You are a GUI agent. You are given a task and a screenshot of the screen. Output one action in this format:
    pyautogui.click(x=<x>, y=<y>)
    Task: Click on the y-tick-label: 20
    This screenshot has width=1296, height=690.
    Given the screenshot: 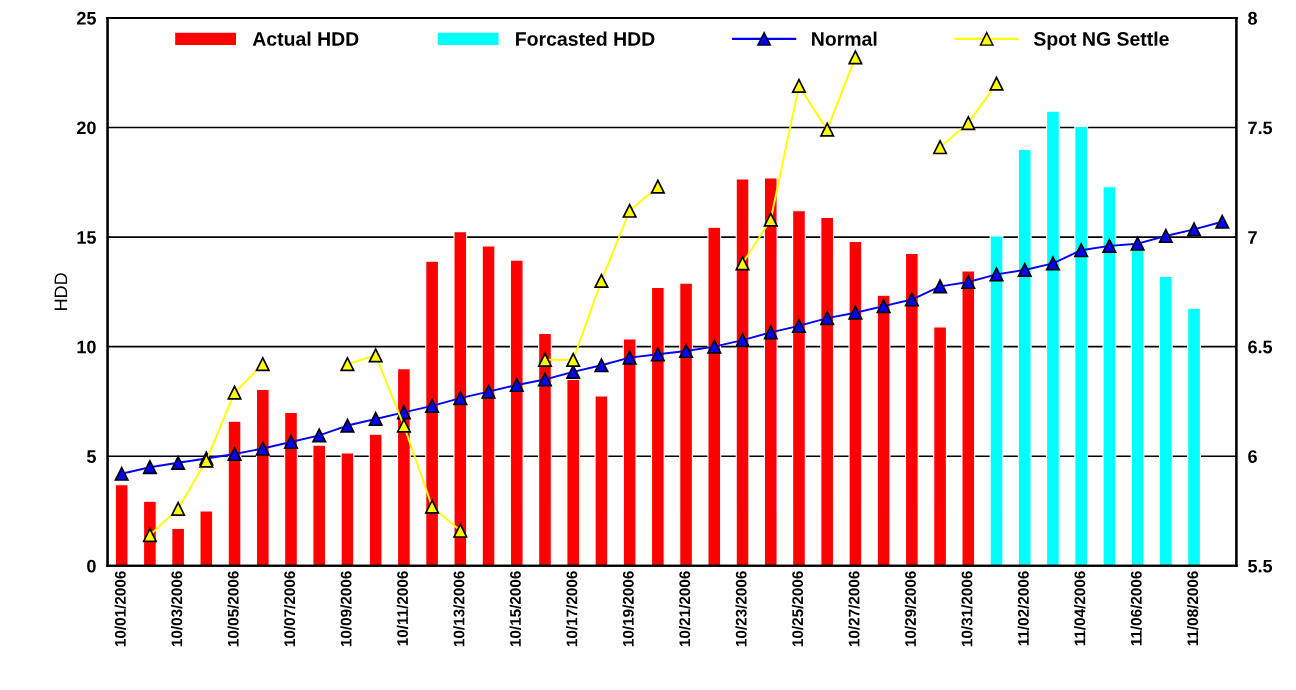 What is the action you would take?
    pyautogui.click(x=86, y=128)
    